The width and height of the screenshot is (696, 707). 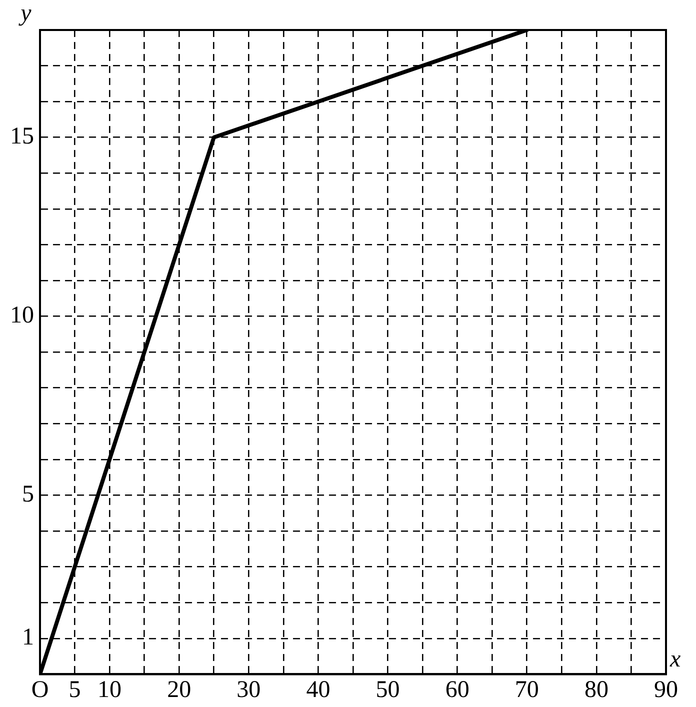 I want to click on x-tick-label: 20, so click(x=179, y=689).